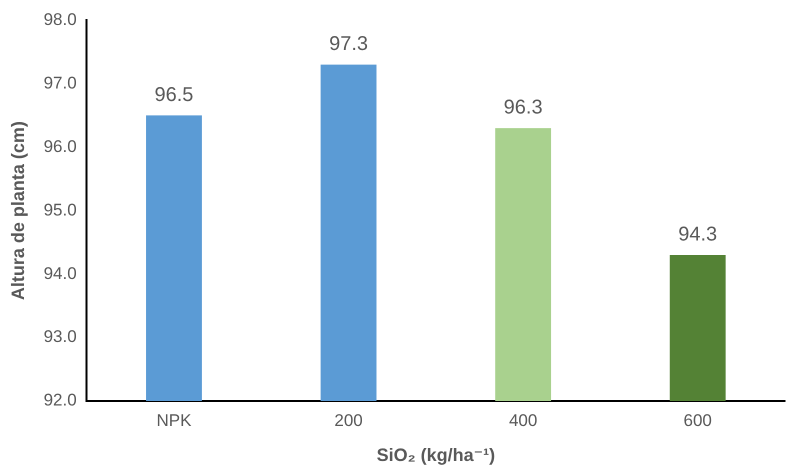 The height and width of the screenshot is (473, 795). I want to click on x-tick-label: 200, so click(348, 420).